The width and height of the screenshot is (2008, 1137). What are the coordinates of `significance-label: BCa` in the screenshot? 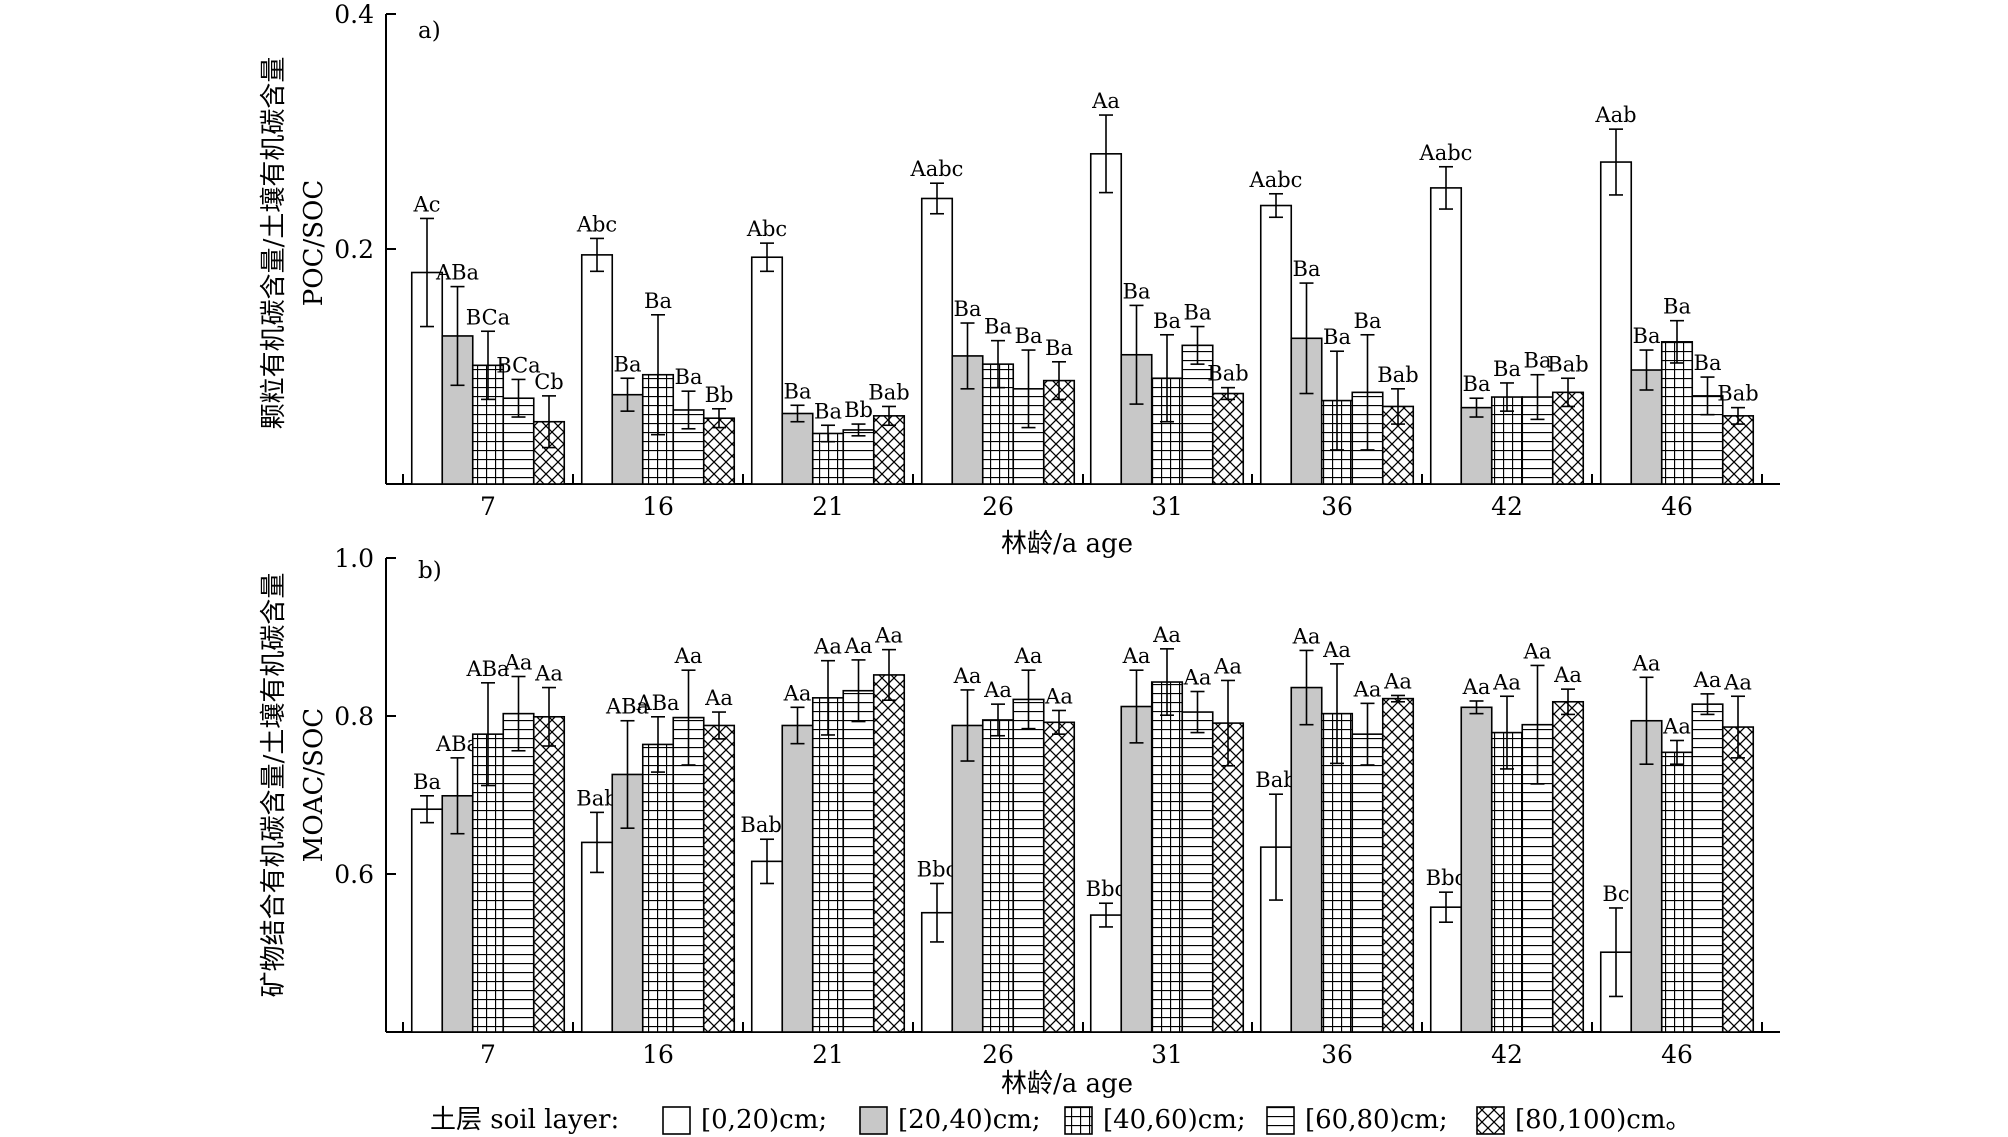 It's located at (488, 317).